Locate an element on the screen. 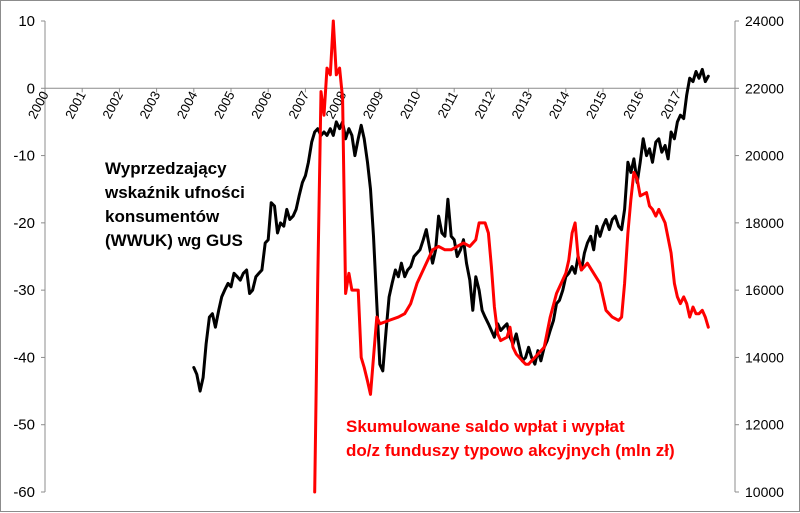 Image resolution: width=800 pixels, height=513 pixels. annotation-line: Wyprzedzający is located at coordinates (166, 168).